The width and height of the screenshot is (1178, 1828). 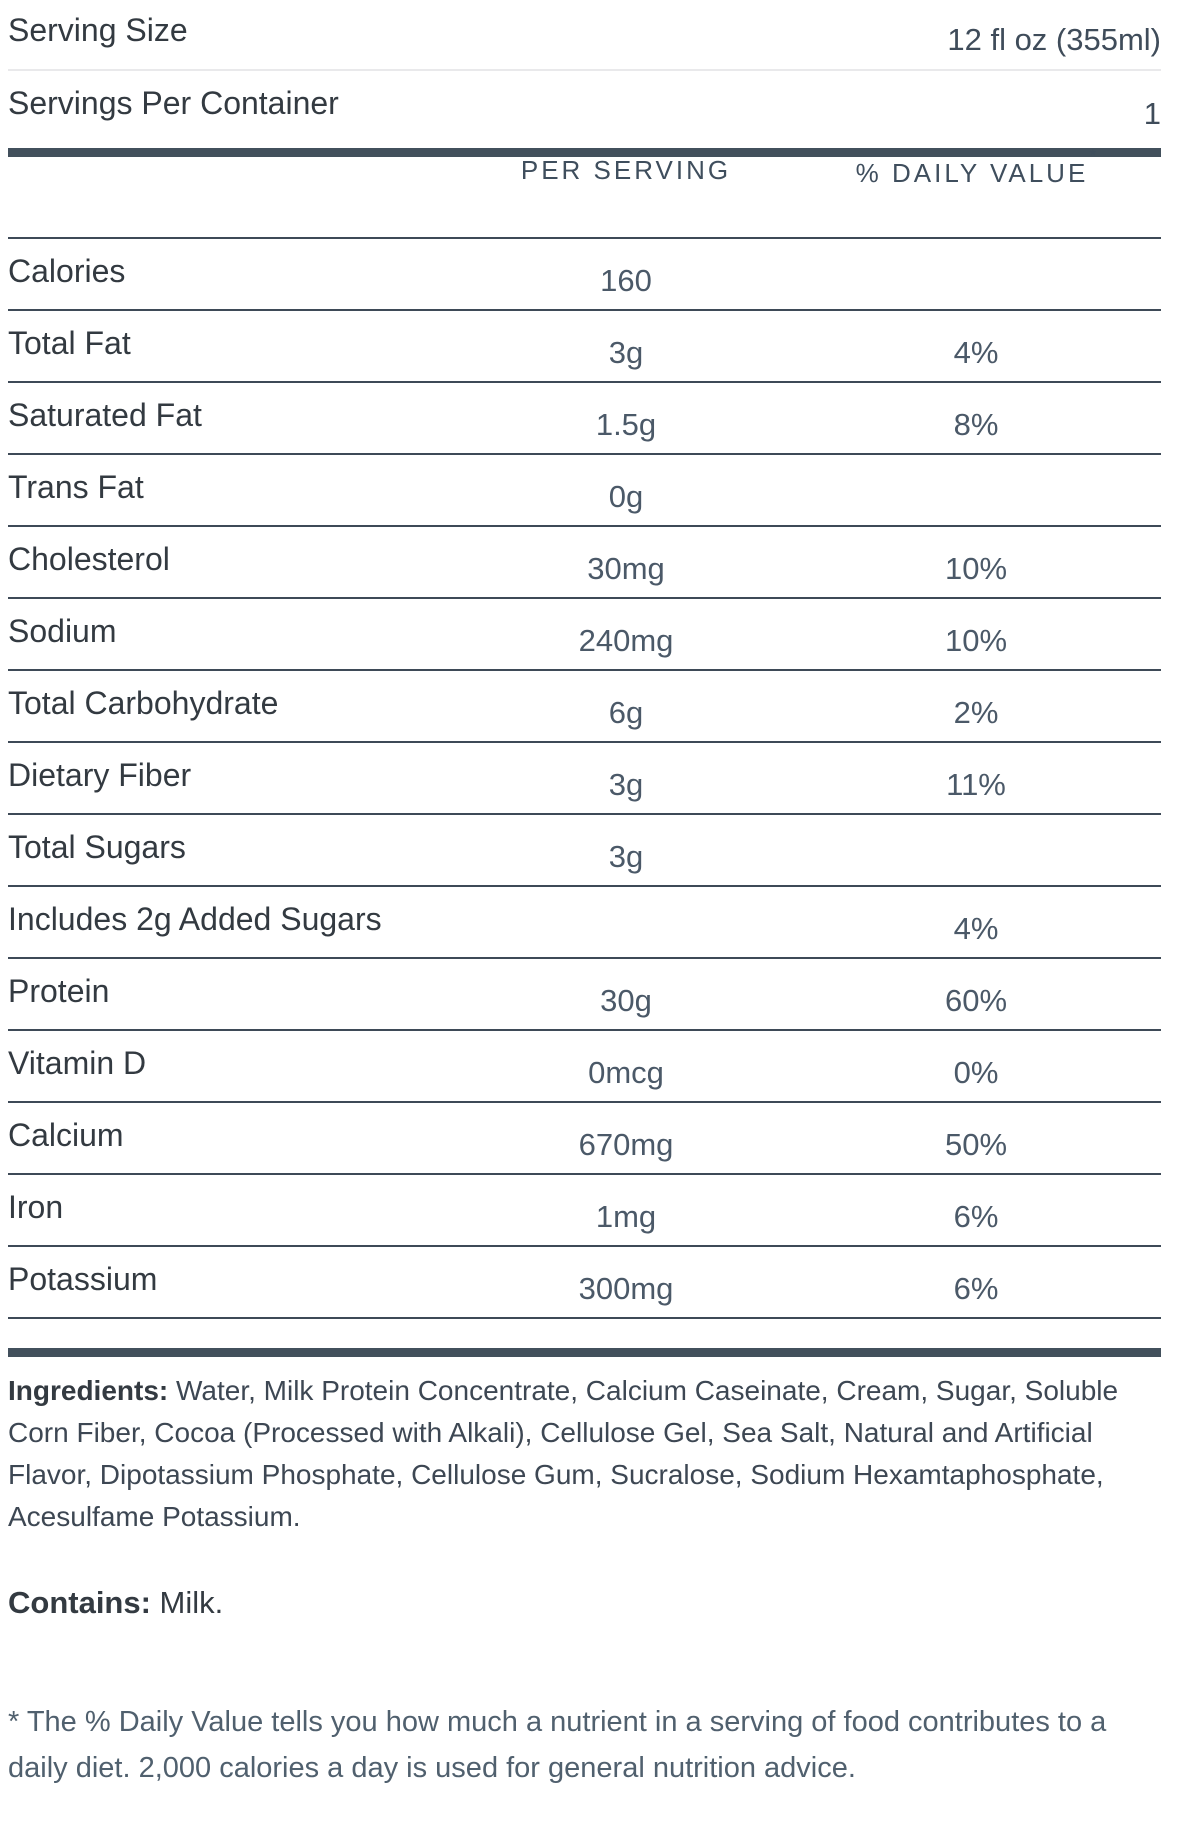 What do you see at coordinates (584, 193) in the screenshot?
I see `table-header-row: PER SERVING % DAILY VALUE*` at bounding box center [584, 193].